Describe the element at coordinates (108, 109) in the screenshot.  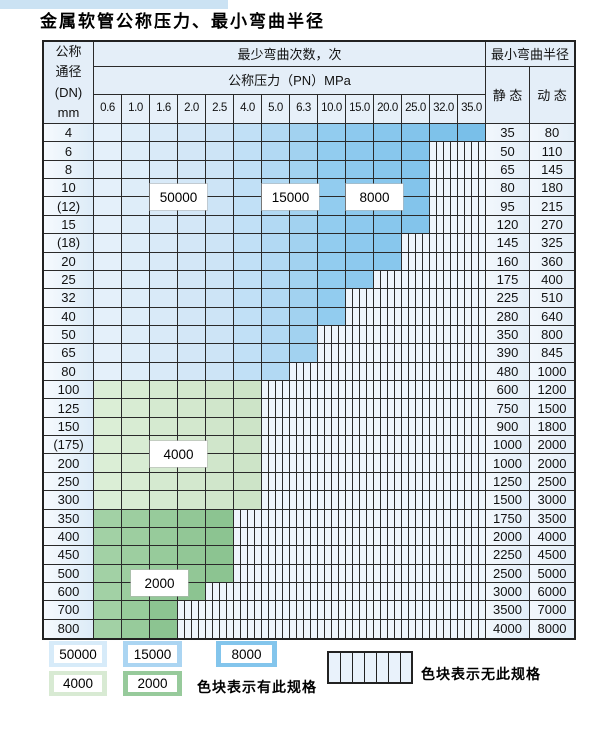
I see `pn-col-header: 0.6` at that location.